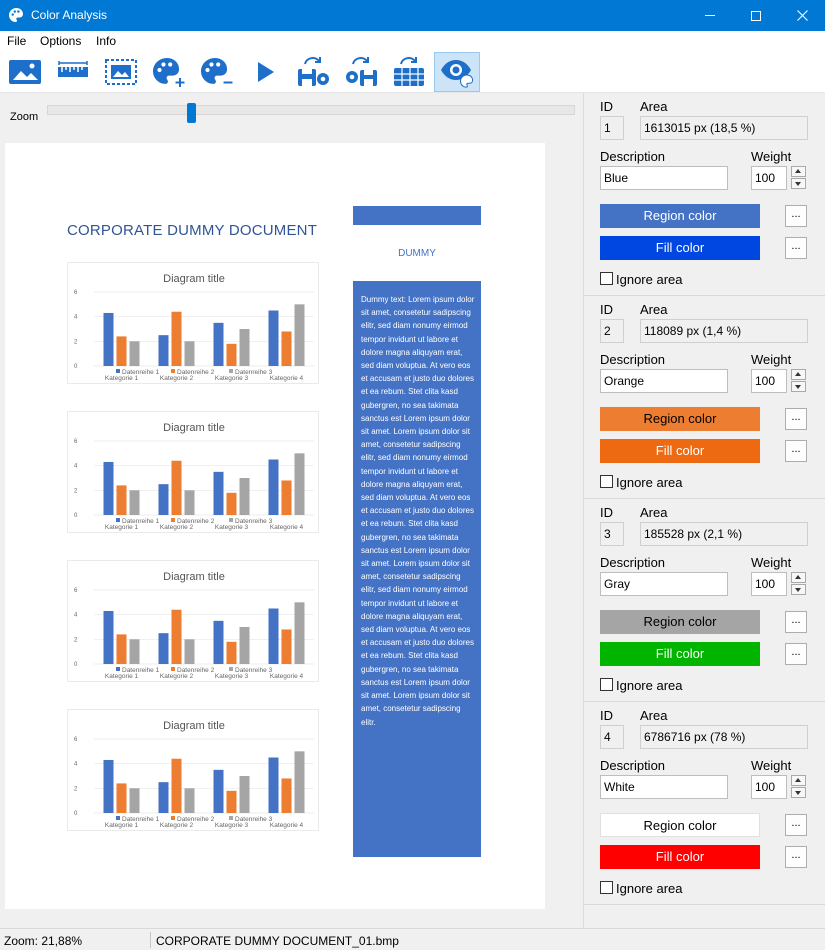 This screenshot has width=825, height=950. I want to click on open-image-button, so click(25, 72).